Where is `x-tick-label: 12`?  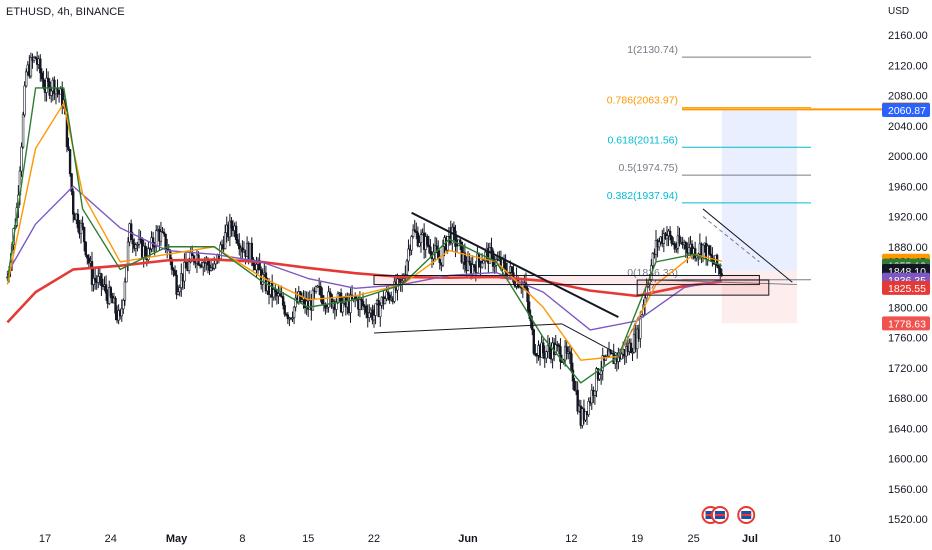 x-tick-label: 12 is located at coordinates (571, 539).